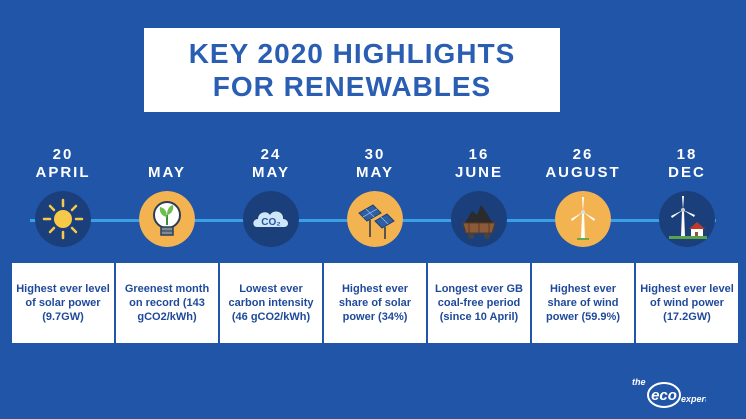 The image size is (746, 419). Describe the element at coordinates (167, 219) in the screenshot. I see `lightbulb-plant-icon` at that location.